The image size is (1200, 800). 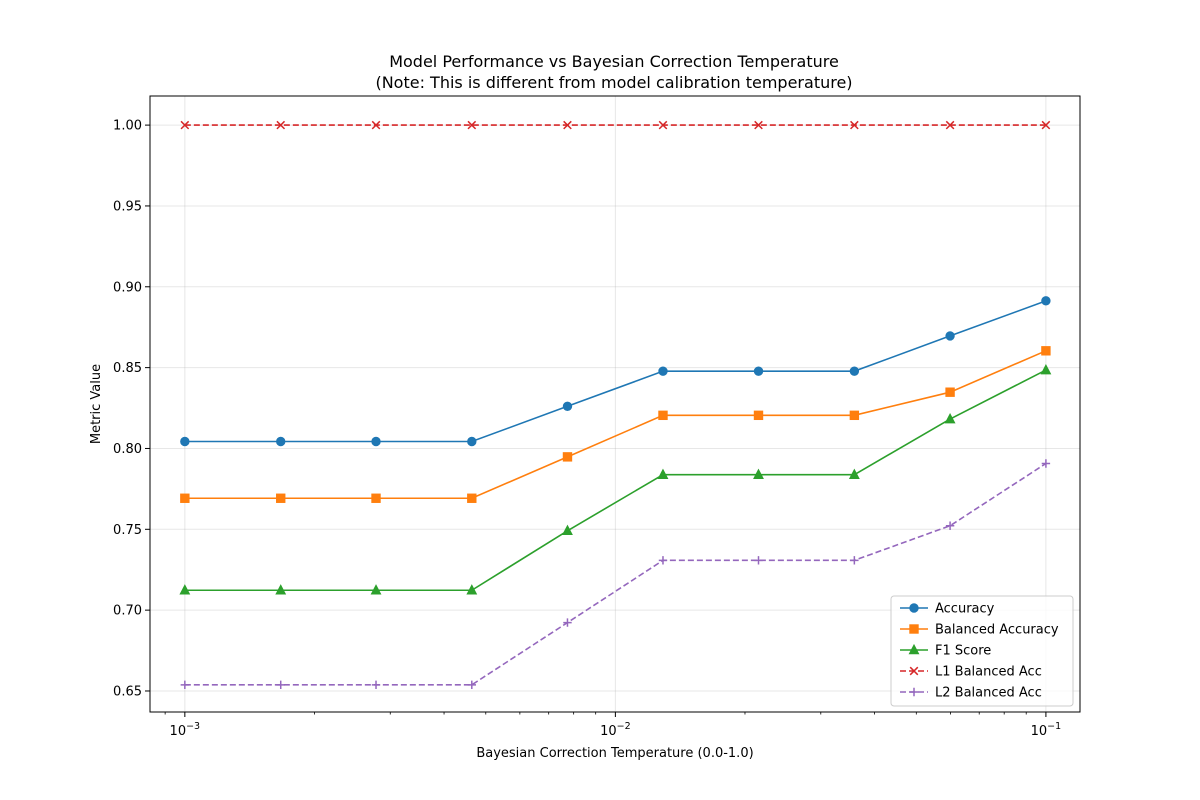 I want to click on y-tick-label: 0.70, so click(x=127, y=611).